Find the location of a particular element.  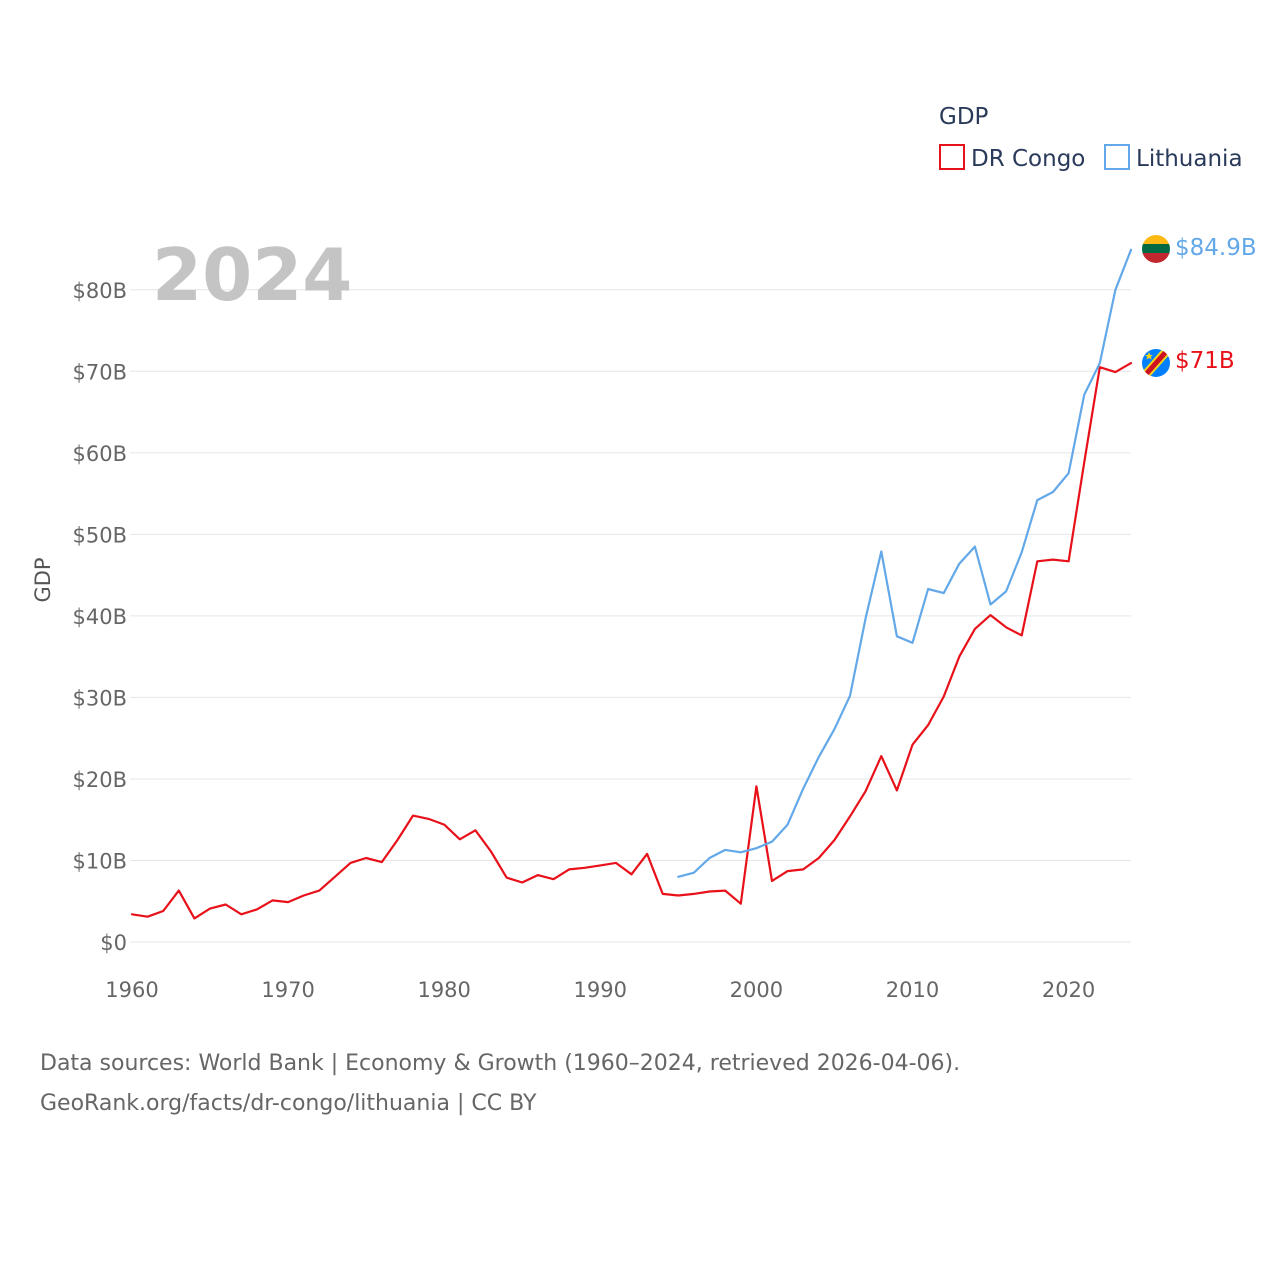

y-axis-ticks: $0 $10B $20B $30B $40B $50B $60B $70B $80B is located at coordinates (100, 617).